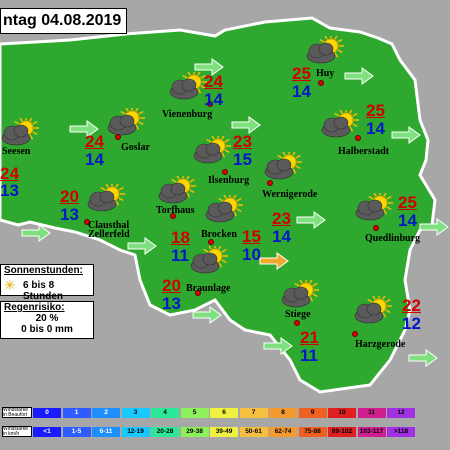  What do you see at coordinates (187, 114) in the screenshot?
I see `city-name: Vienenburg` at bounding box center [187, 114].